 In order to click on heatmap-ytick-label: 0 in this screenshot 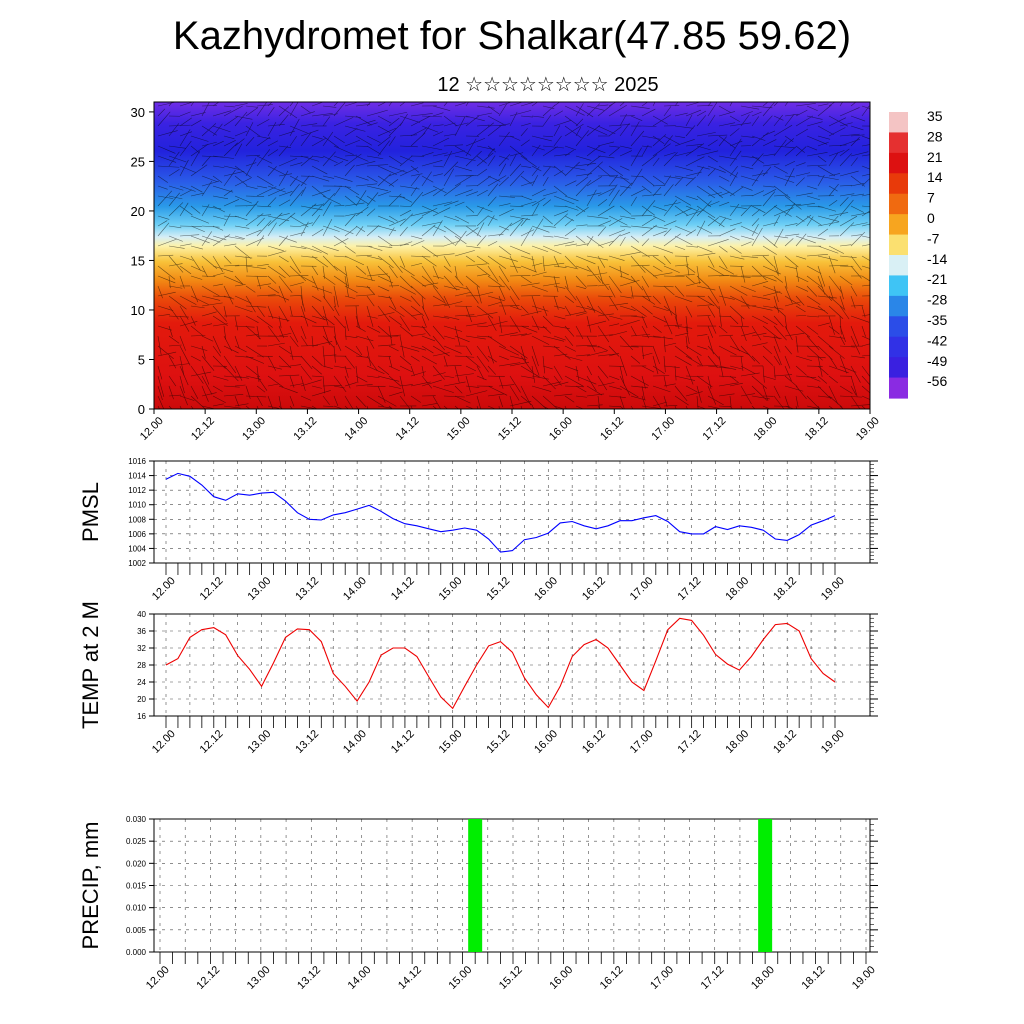, I will do `click(141, 409)`.